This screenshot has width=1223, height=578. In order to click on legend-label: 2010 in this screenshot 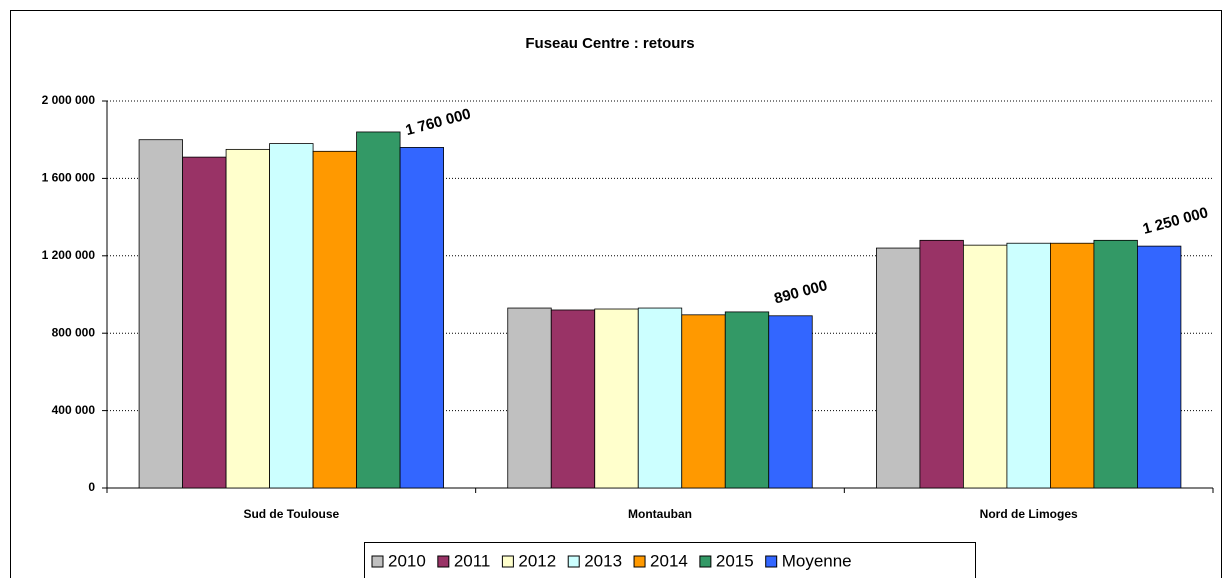, I will do `click(407, 560)`.